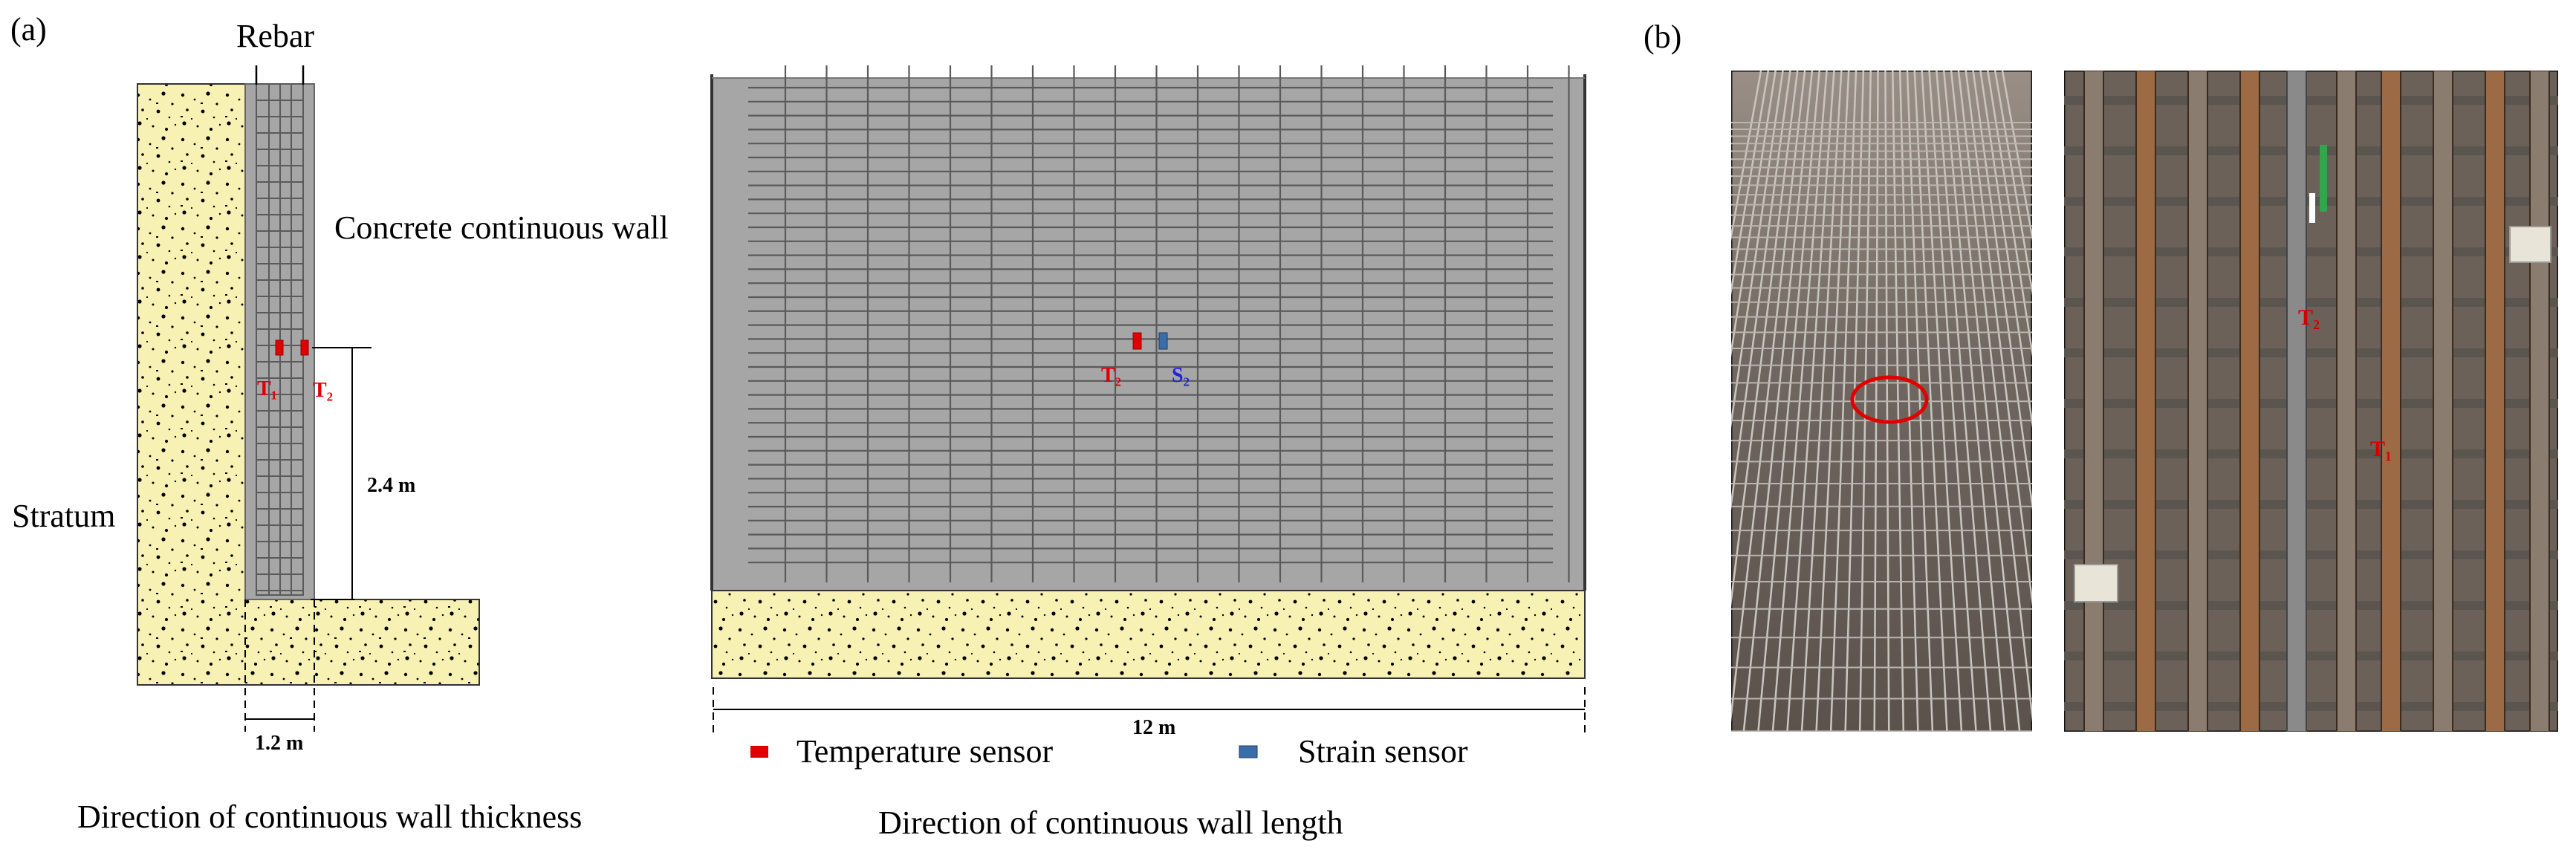 This screenshot has width=2576, height=858. I want to click on photo-rebar-mesh-overview, so click(1881, 402).